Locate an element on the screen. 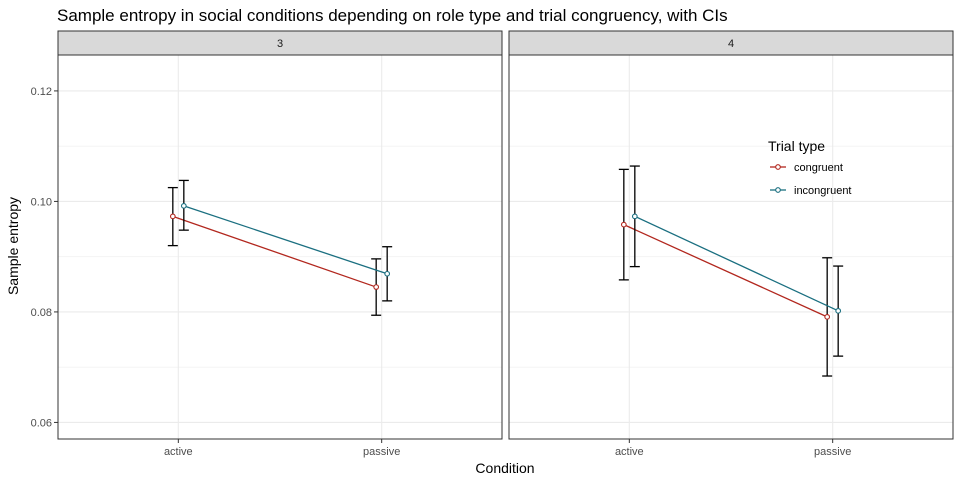 The image size is (960, 480). legend-label: incongruent is located at coordinates (823, 191).